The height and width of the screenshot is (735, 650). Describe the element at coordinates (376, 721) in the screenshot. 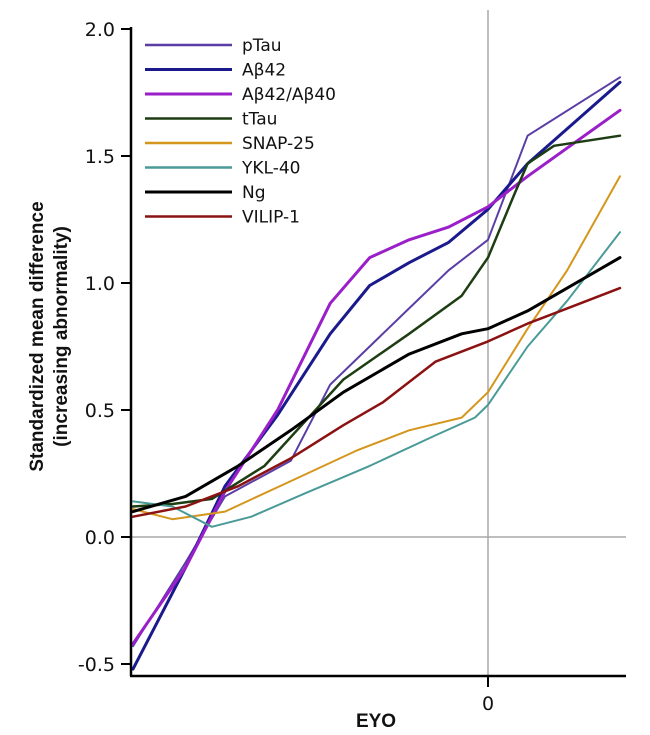

I see `x-axis-title: EYO` at that location.